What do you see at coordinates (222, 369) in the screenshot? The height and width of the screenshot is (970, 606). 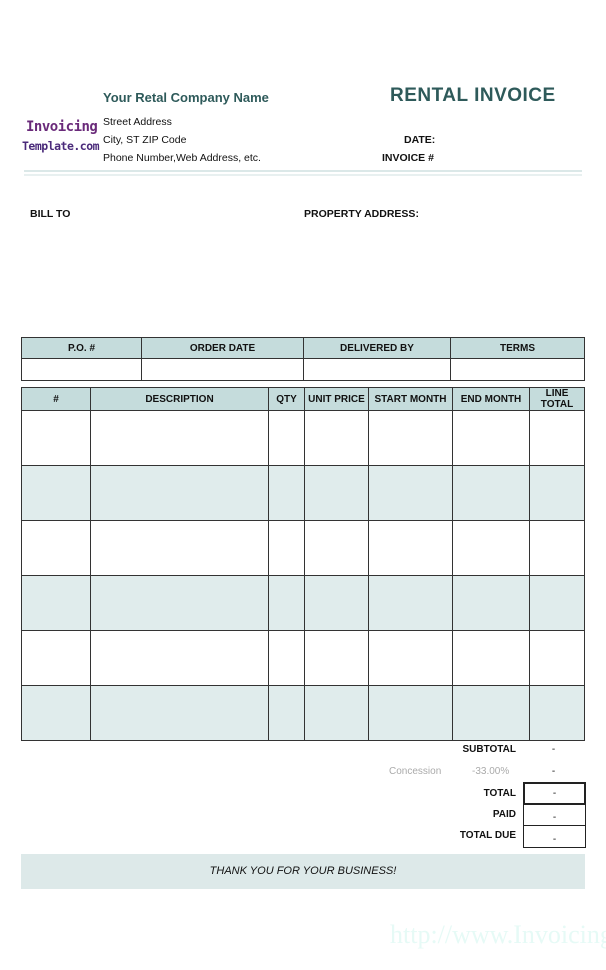 I see `order-date-cell` at bounding box center [222, 369].